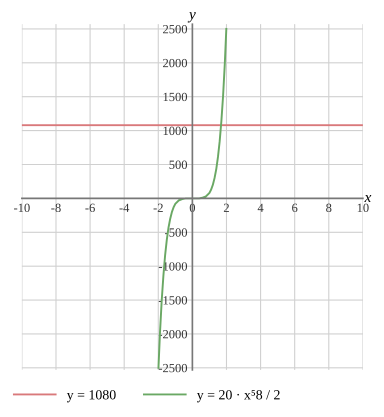 The image size is (384, 417). Describe the element at coordinates (329, 208) in the screenshot. I see `x-tick-label: 8` at that location.